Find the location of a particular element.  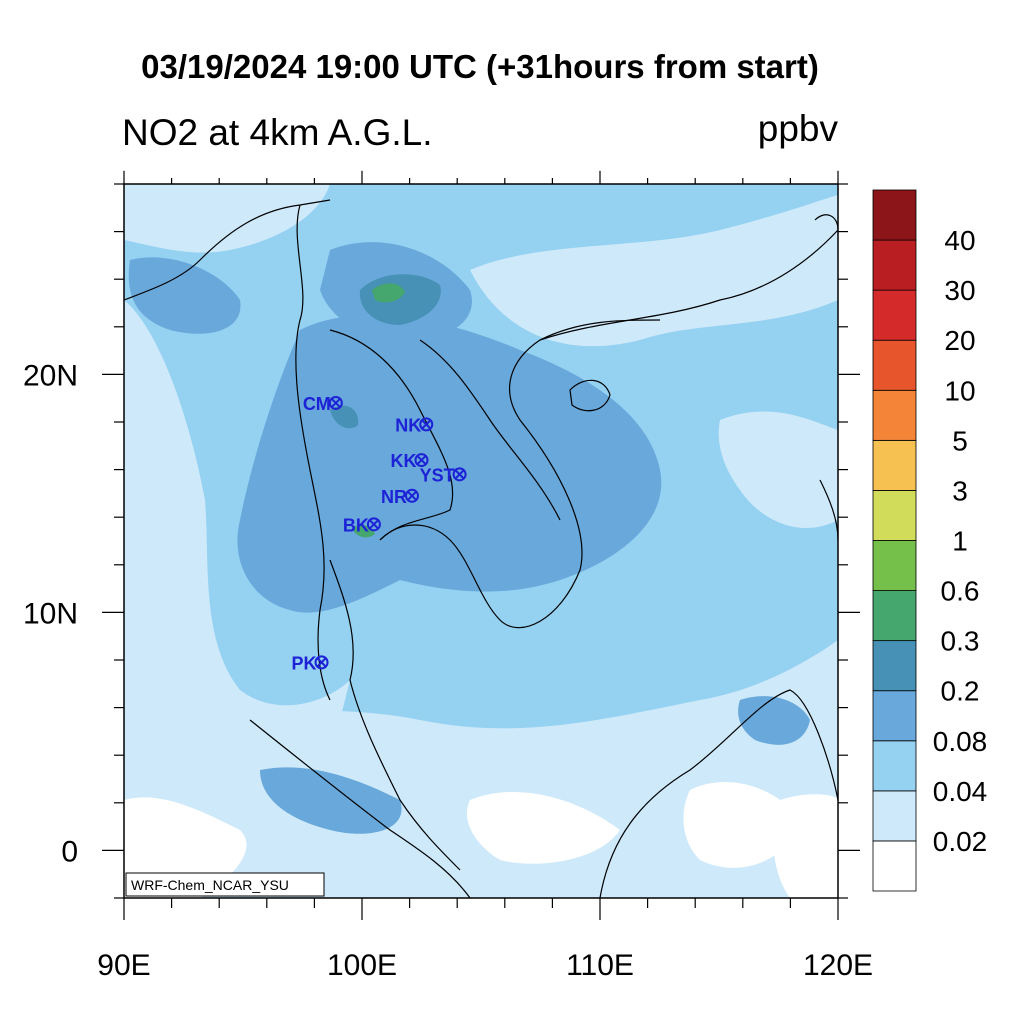

y-tick-label: 20N is located at coordinates (50, 375).